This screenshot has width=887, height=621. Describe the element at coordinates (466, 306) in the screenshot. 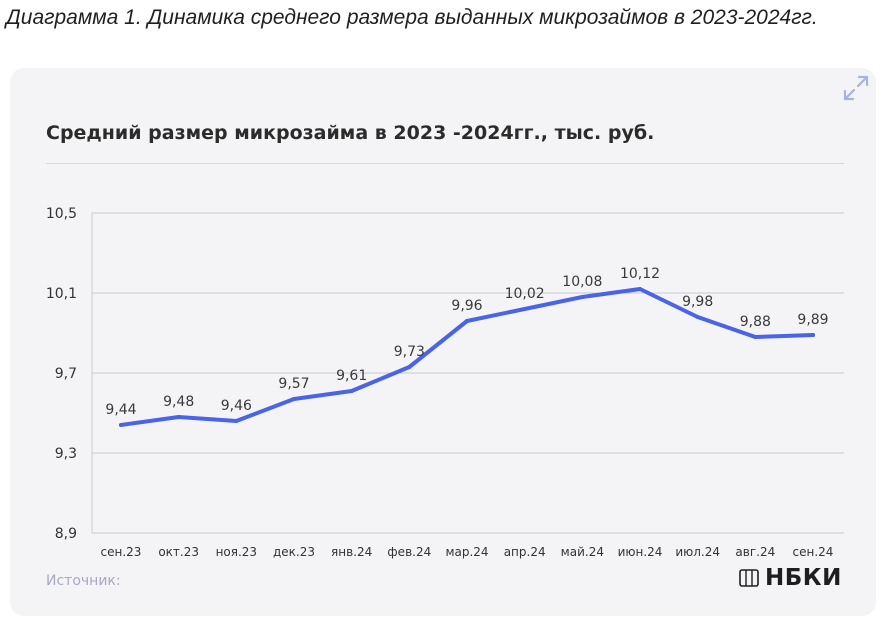

I see `data-label: 9,96` at that location.